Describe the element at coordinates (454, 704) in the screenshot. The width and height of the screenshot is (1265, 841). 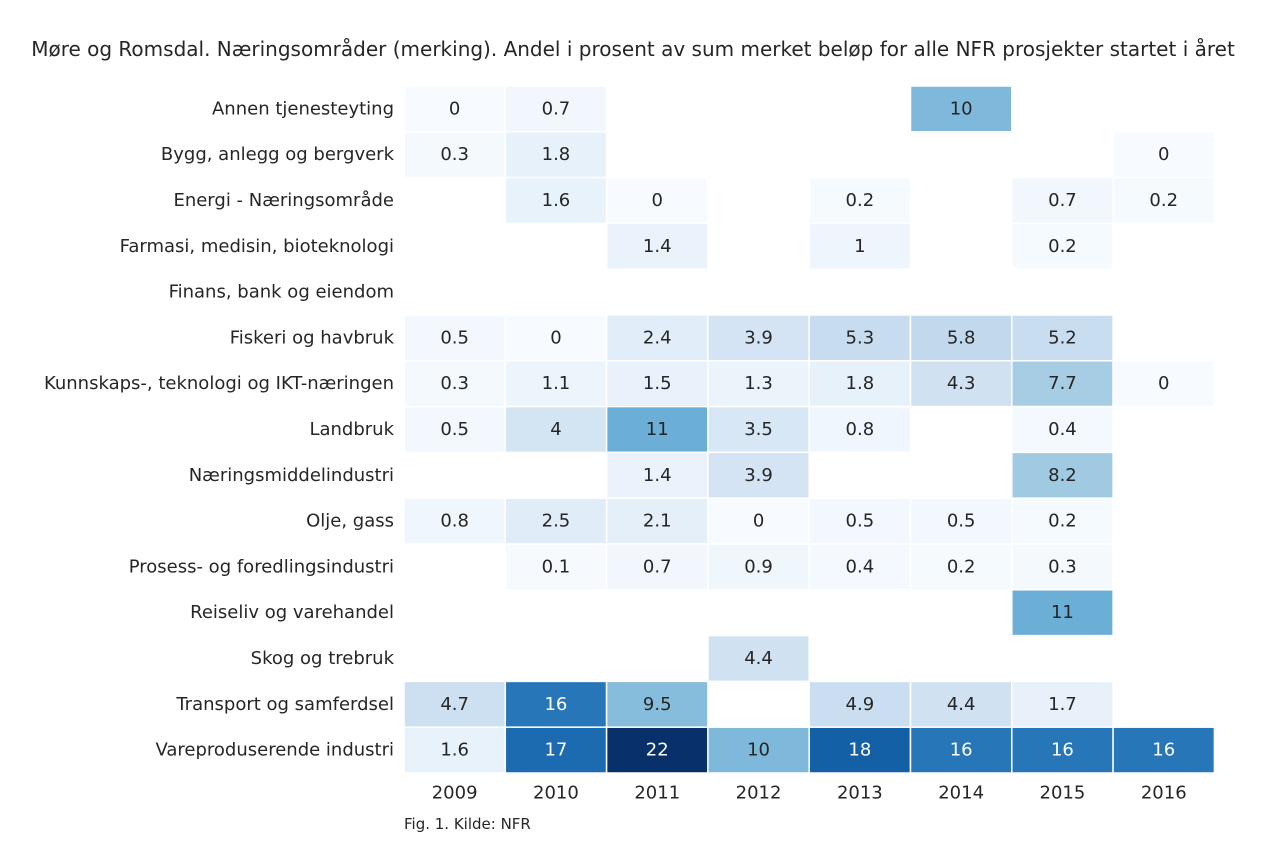
I see `cell-value-label: 4.7` at that location.